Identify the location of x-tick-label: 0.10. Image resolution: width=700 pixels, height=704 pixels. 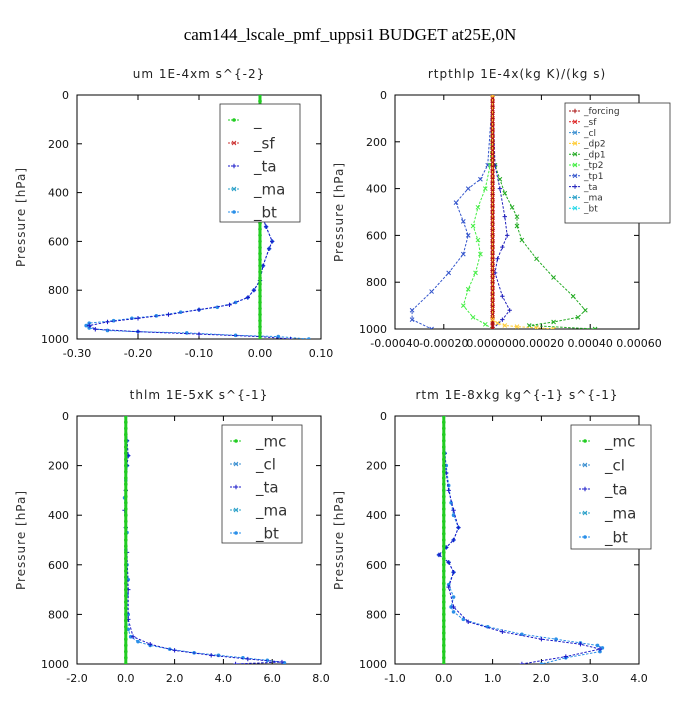
(321, 353).